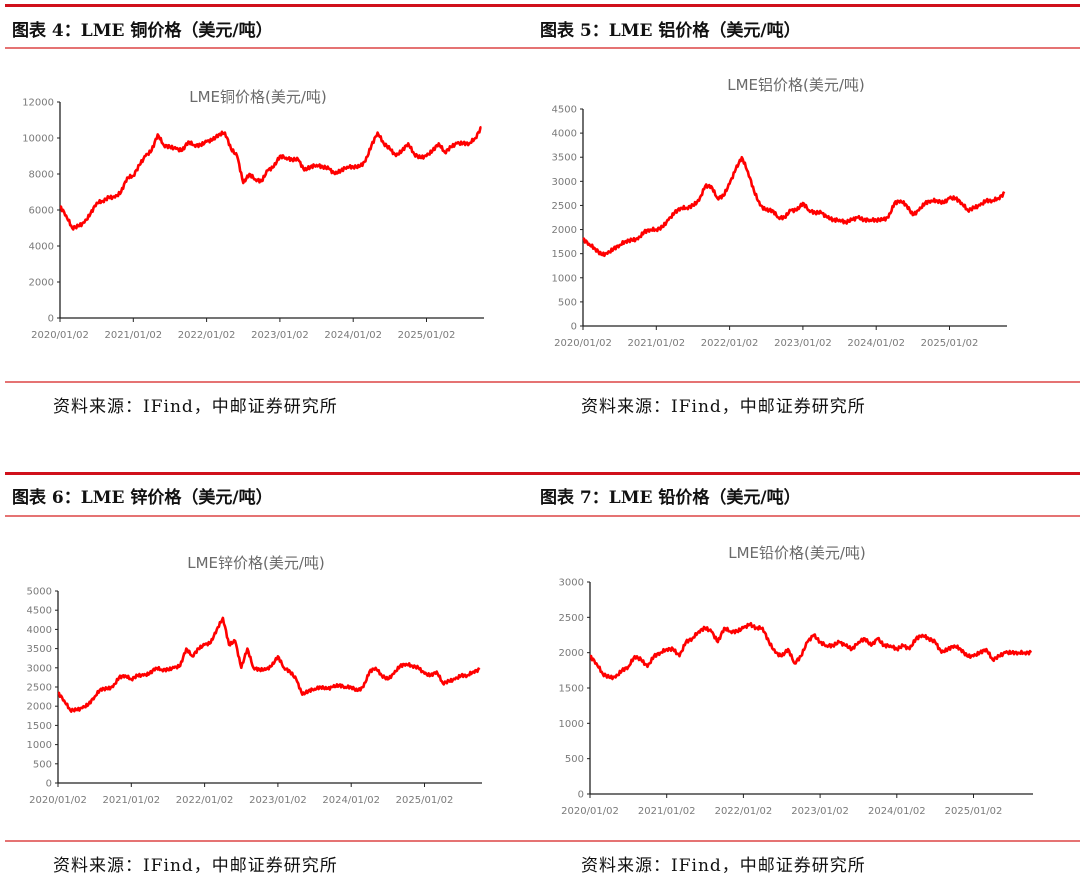 The height and width of the screenshot is (885, 1080). What do you see at coordinates (258, 97) in the screenshot?
I see `chart-title: LME铜价格(美元/吨)` at bounding box center [258, 97].